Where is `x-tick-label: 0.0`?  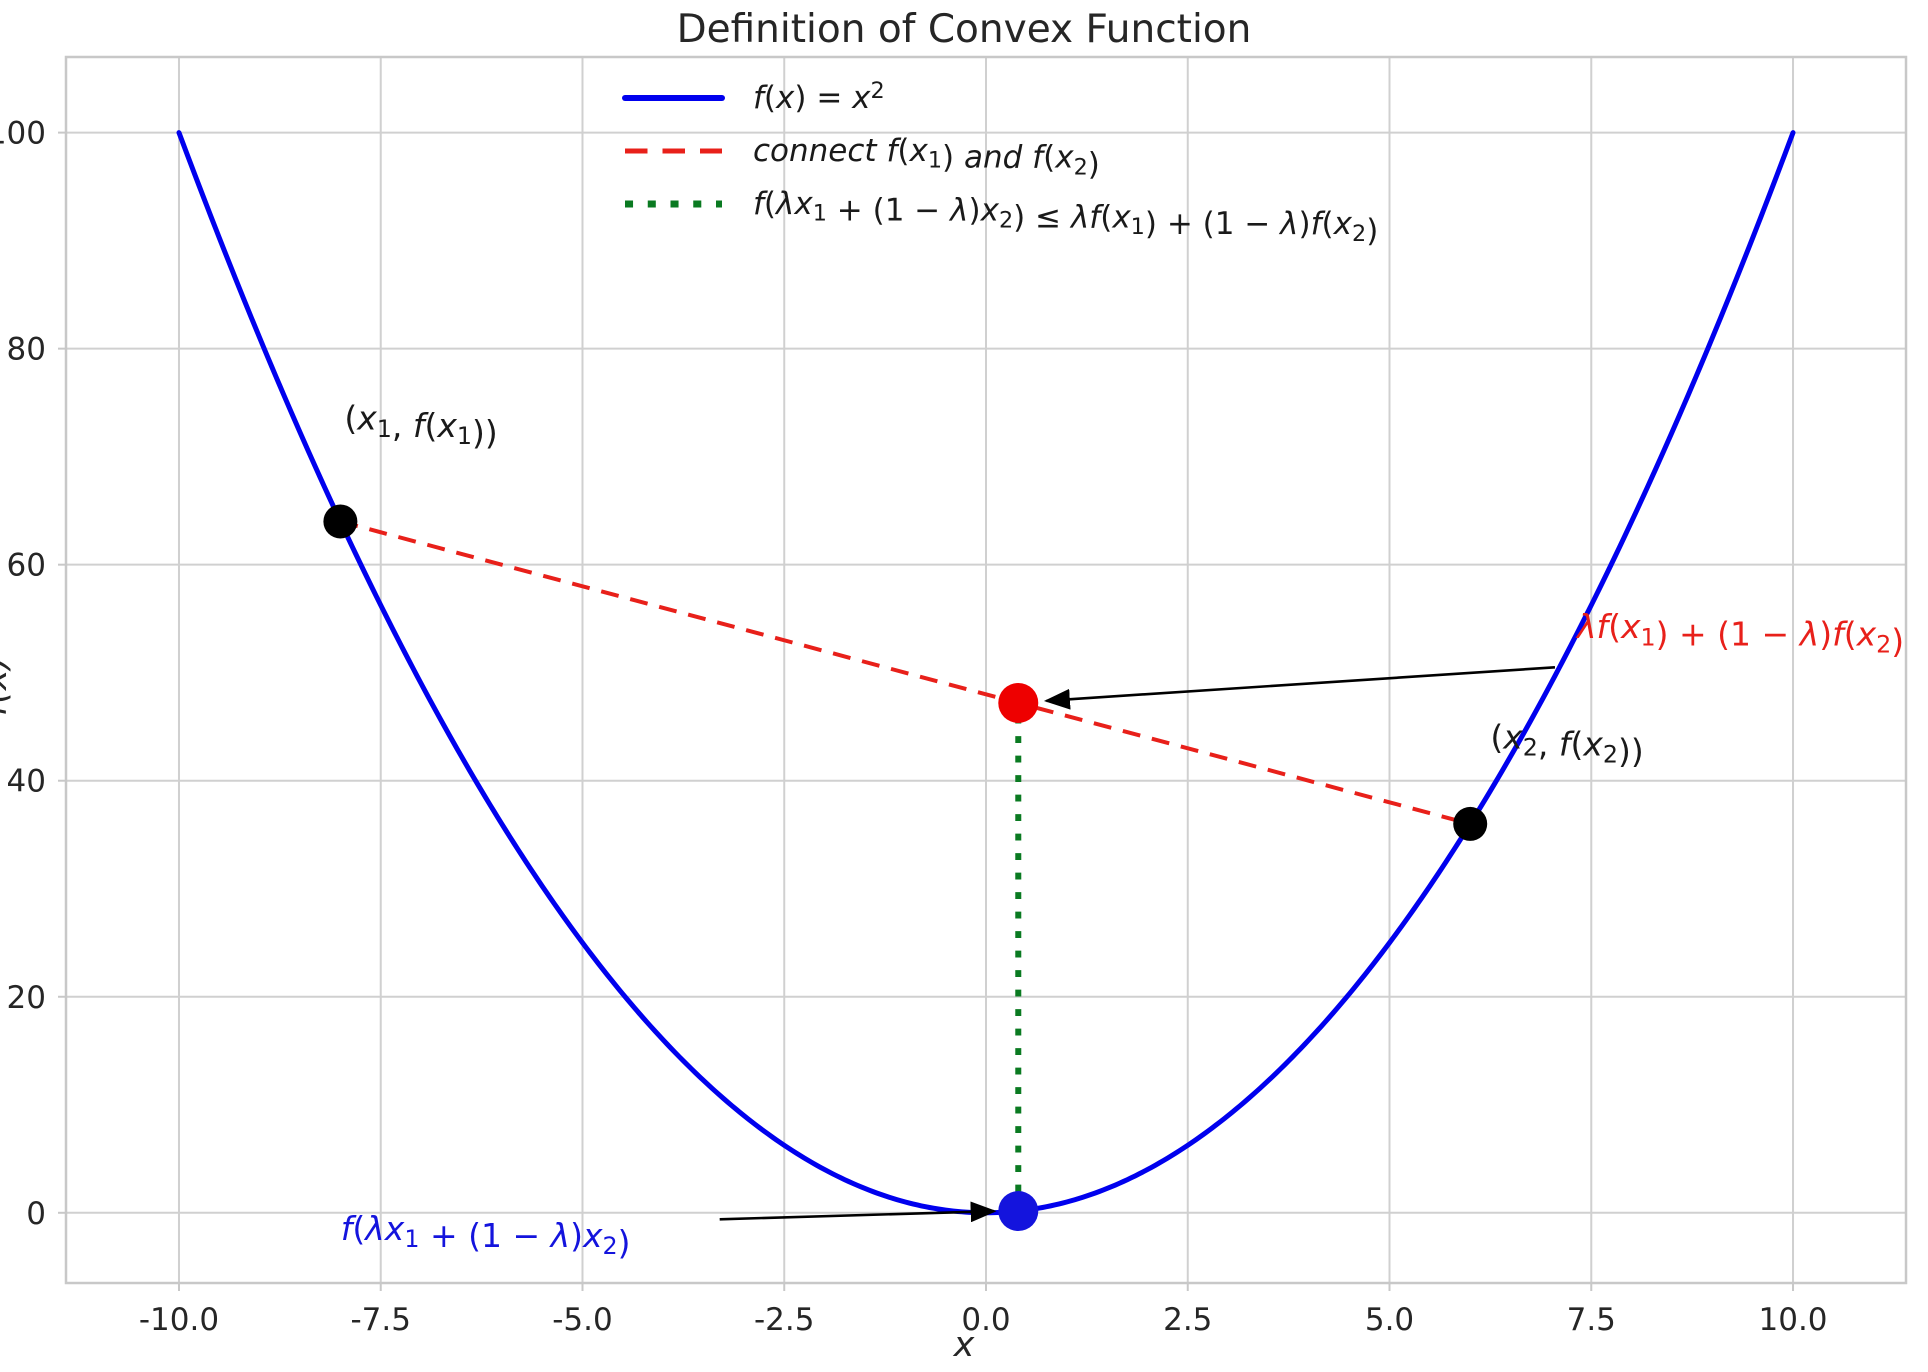
x-tick-label: 0.0 is located at coordinates (985, 1320).